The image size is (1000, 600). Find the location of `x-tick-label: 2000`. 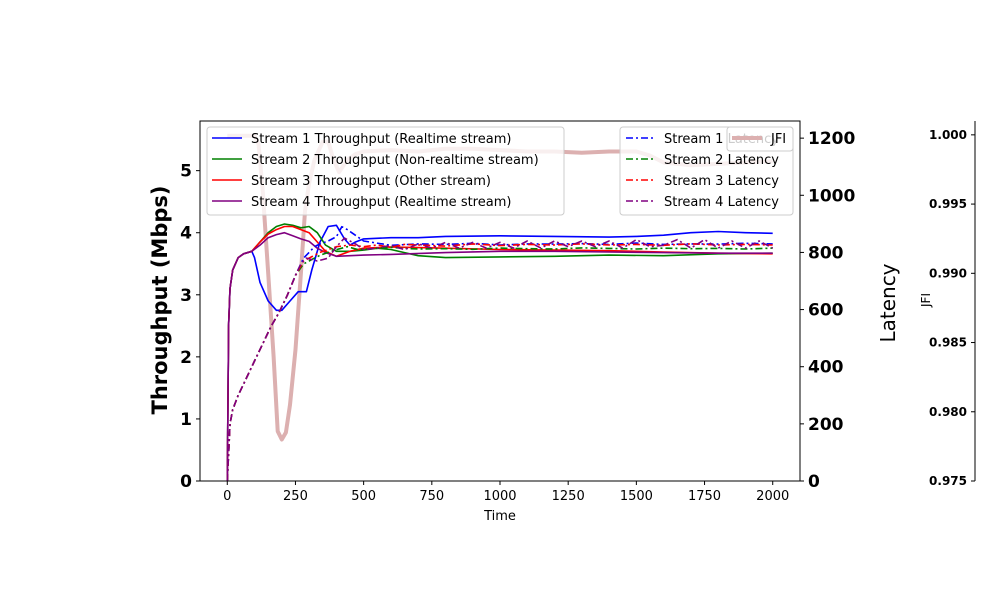

x-tick-label: 2000 is located at coordinates (772, 496).